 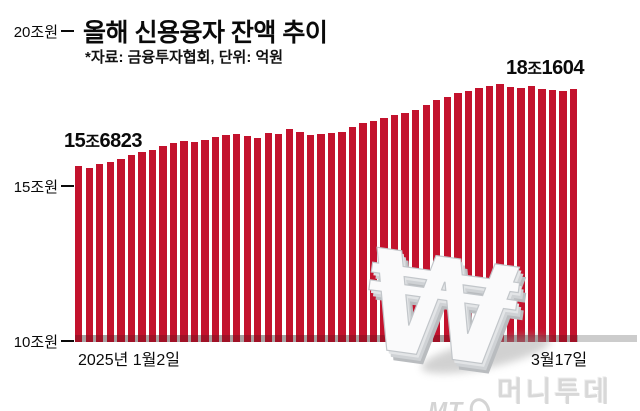 What do you see at coordinates (326, 338) in the screenshot?
I see `baseline-shade` at bounding box center [326, 338].